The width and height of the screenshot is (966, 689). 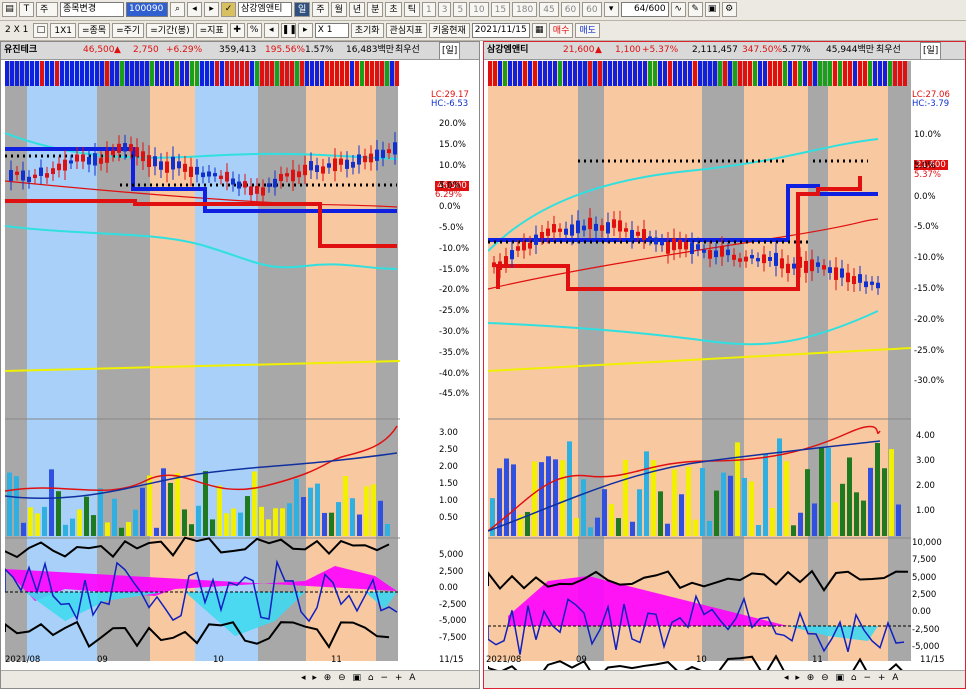 I want to click on min-3: 3, so click(x=444, y=9).